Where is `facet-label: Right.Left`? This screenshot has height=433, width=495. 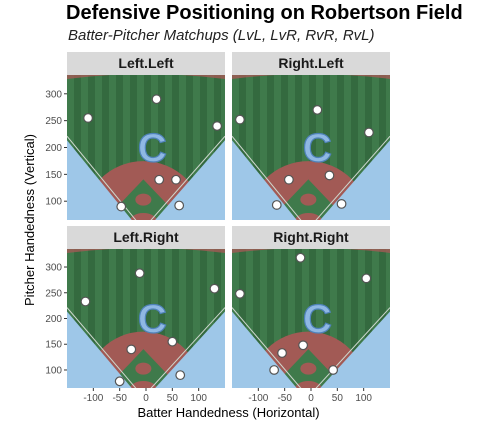
facet-label: Right.Left is located at coordinates (311, 63).